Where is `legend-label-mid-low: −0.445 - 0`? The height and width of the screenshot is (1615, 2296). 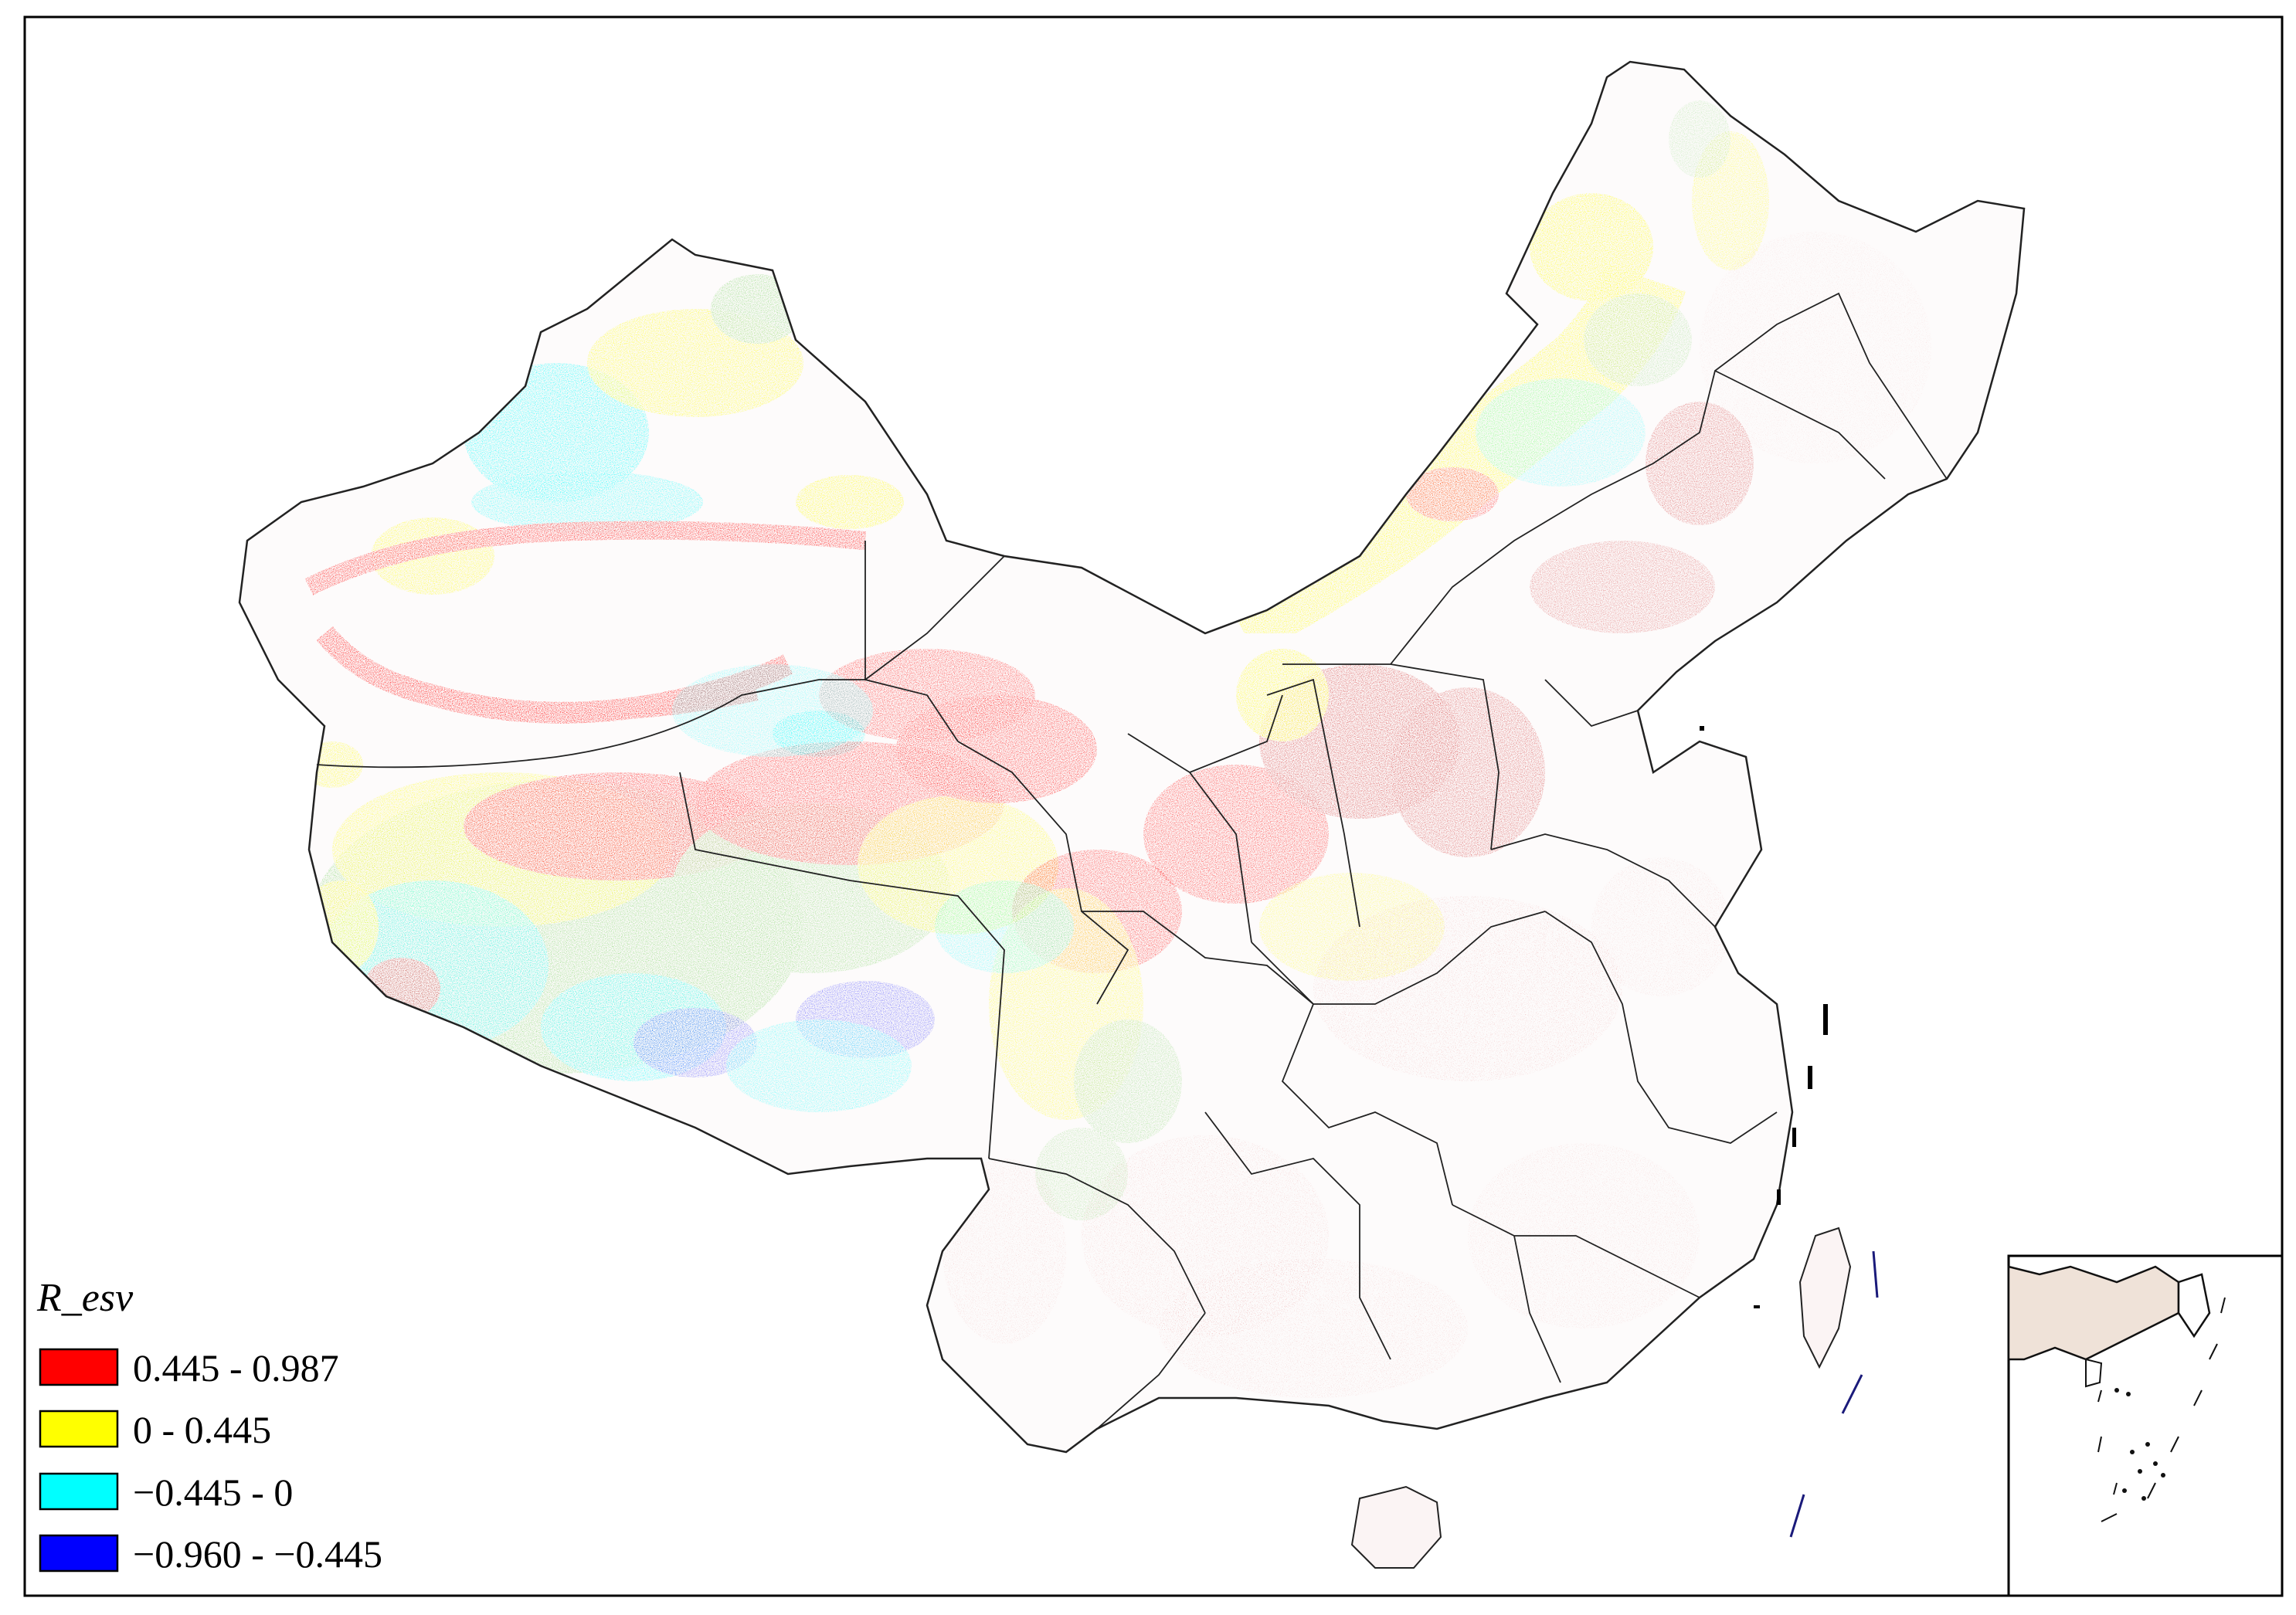
legend-label-mid-low: −0.445 - 0 is located at coordinates (213, 1492).